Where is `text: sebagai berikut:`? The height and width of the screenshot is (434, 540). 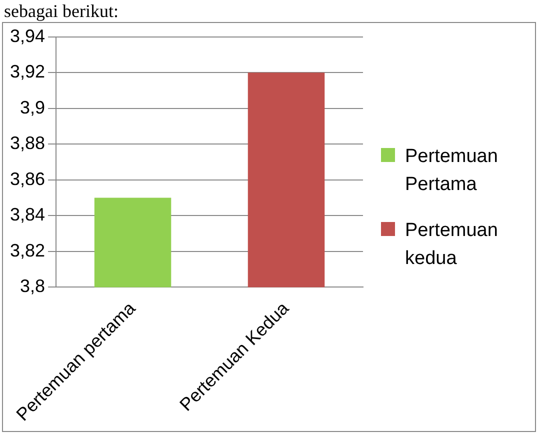
text: sebagai berikut: is located at coordinates (61, 11).